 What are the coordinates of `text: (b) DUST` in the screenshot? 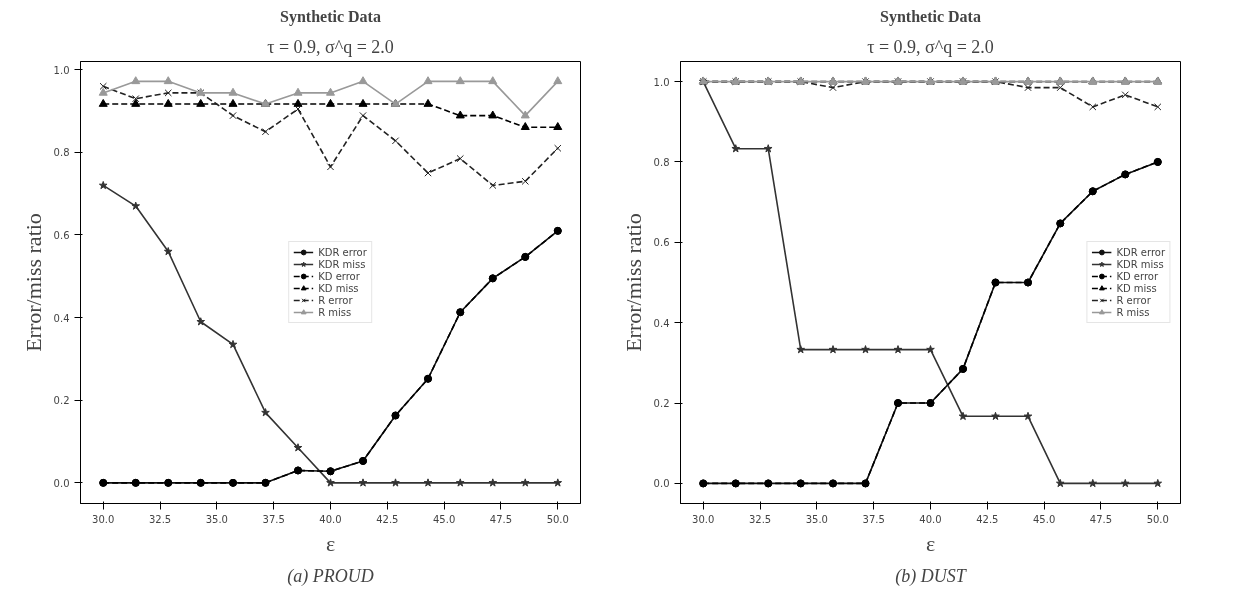 It's located at (931, 576).